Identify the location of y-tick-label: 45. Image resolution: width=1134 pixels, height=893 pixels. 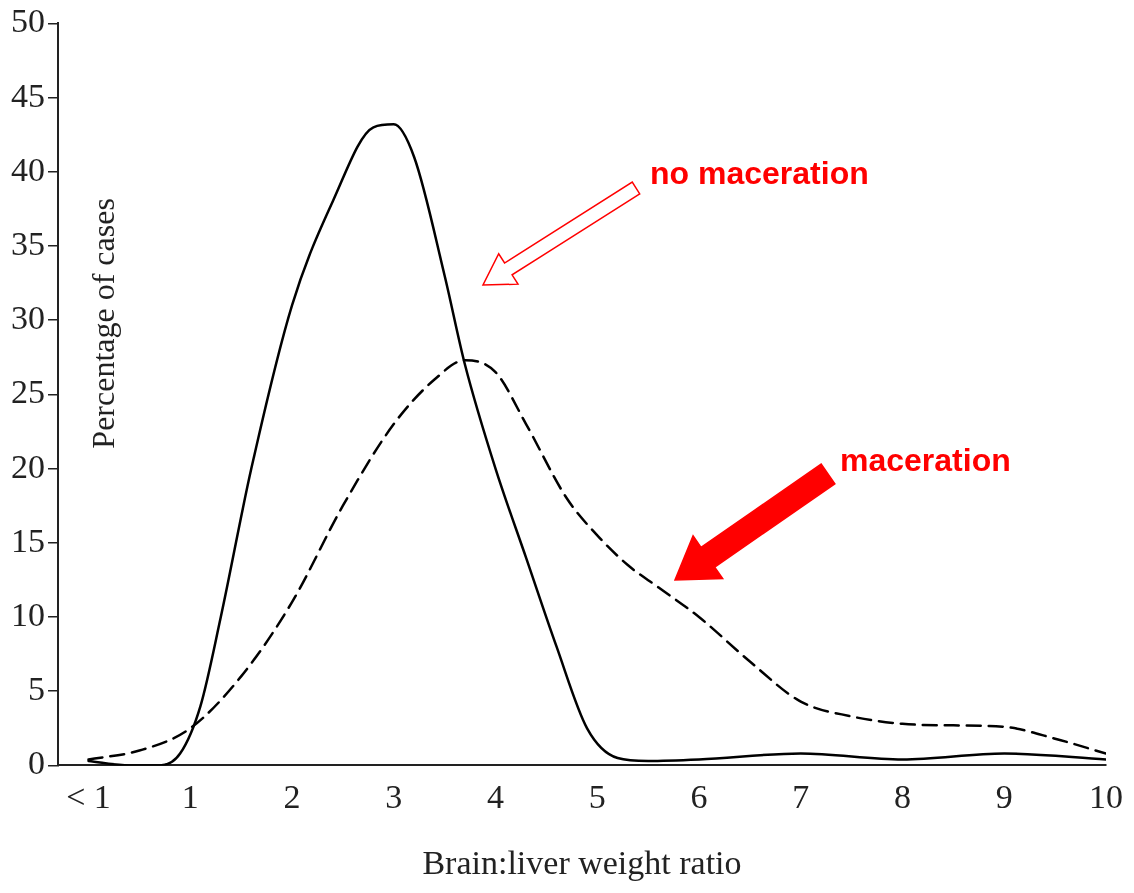
(28, 95).